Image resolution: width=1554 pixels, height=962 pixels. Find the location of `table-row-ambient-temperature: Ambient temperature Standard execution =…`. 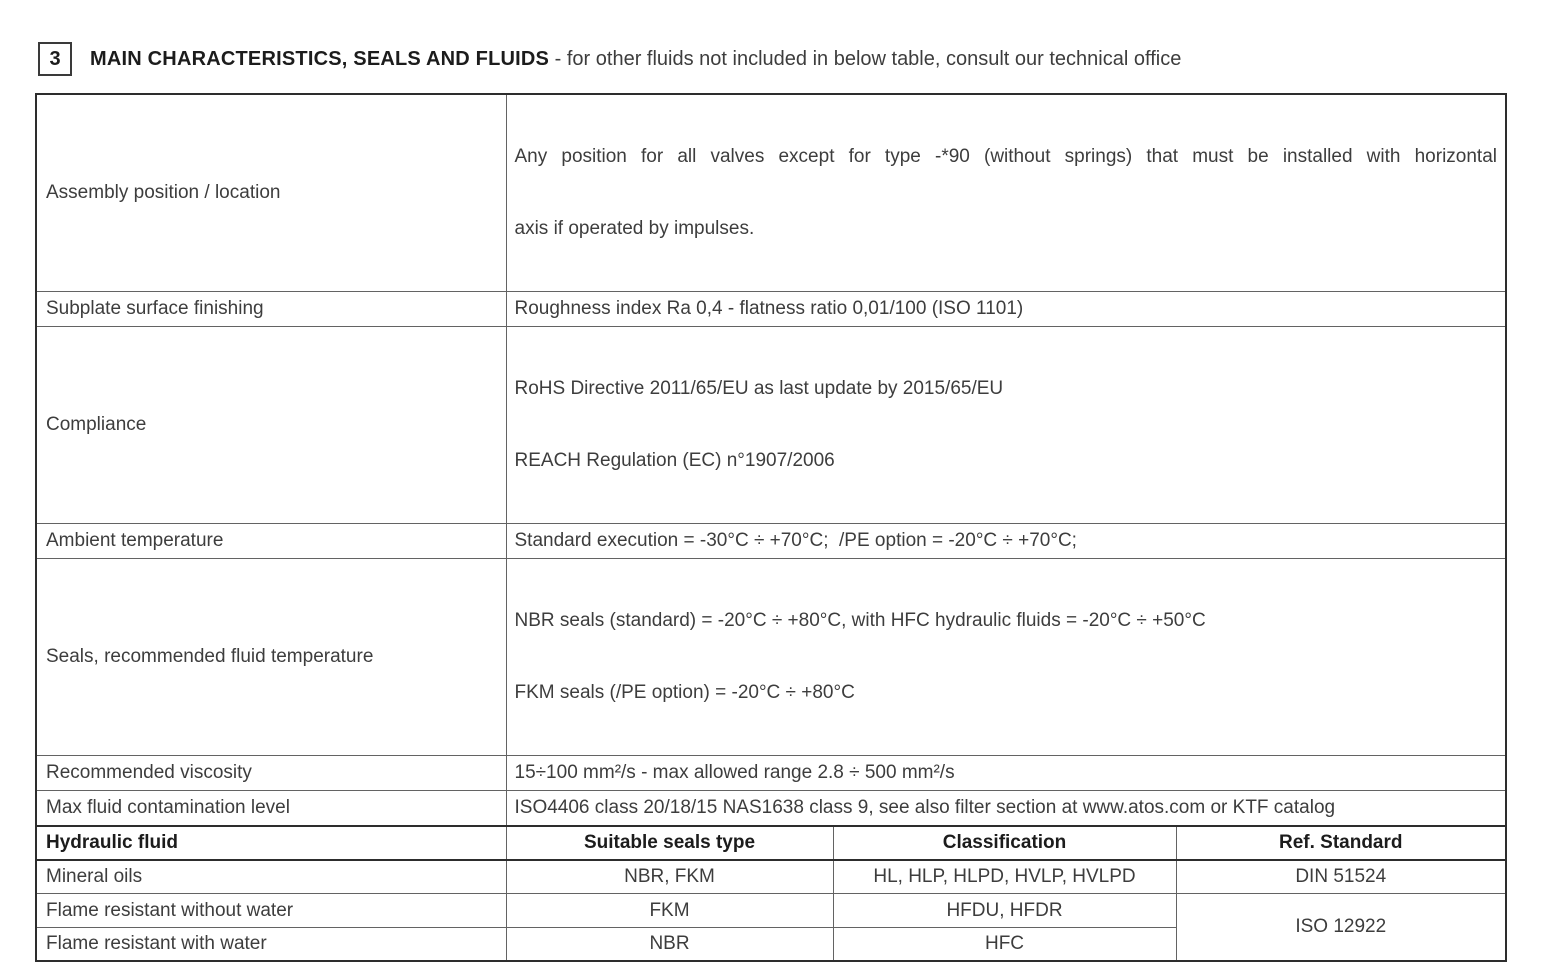

table-row-ambient-temperature: Ambient temperature Standard execution =… is located at coordinates (771, 541).